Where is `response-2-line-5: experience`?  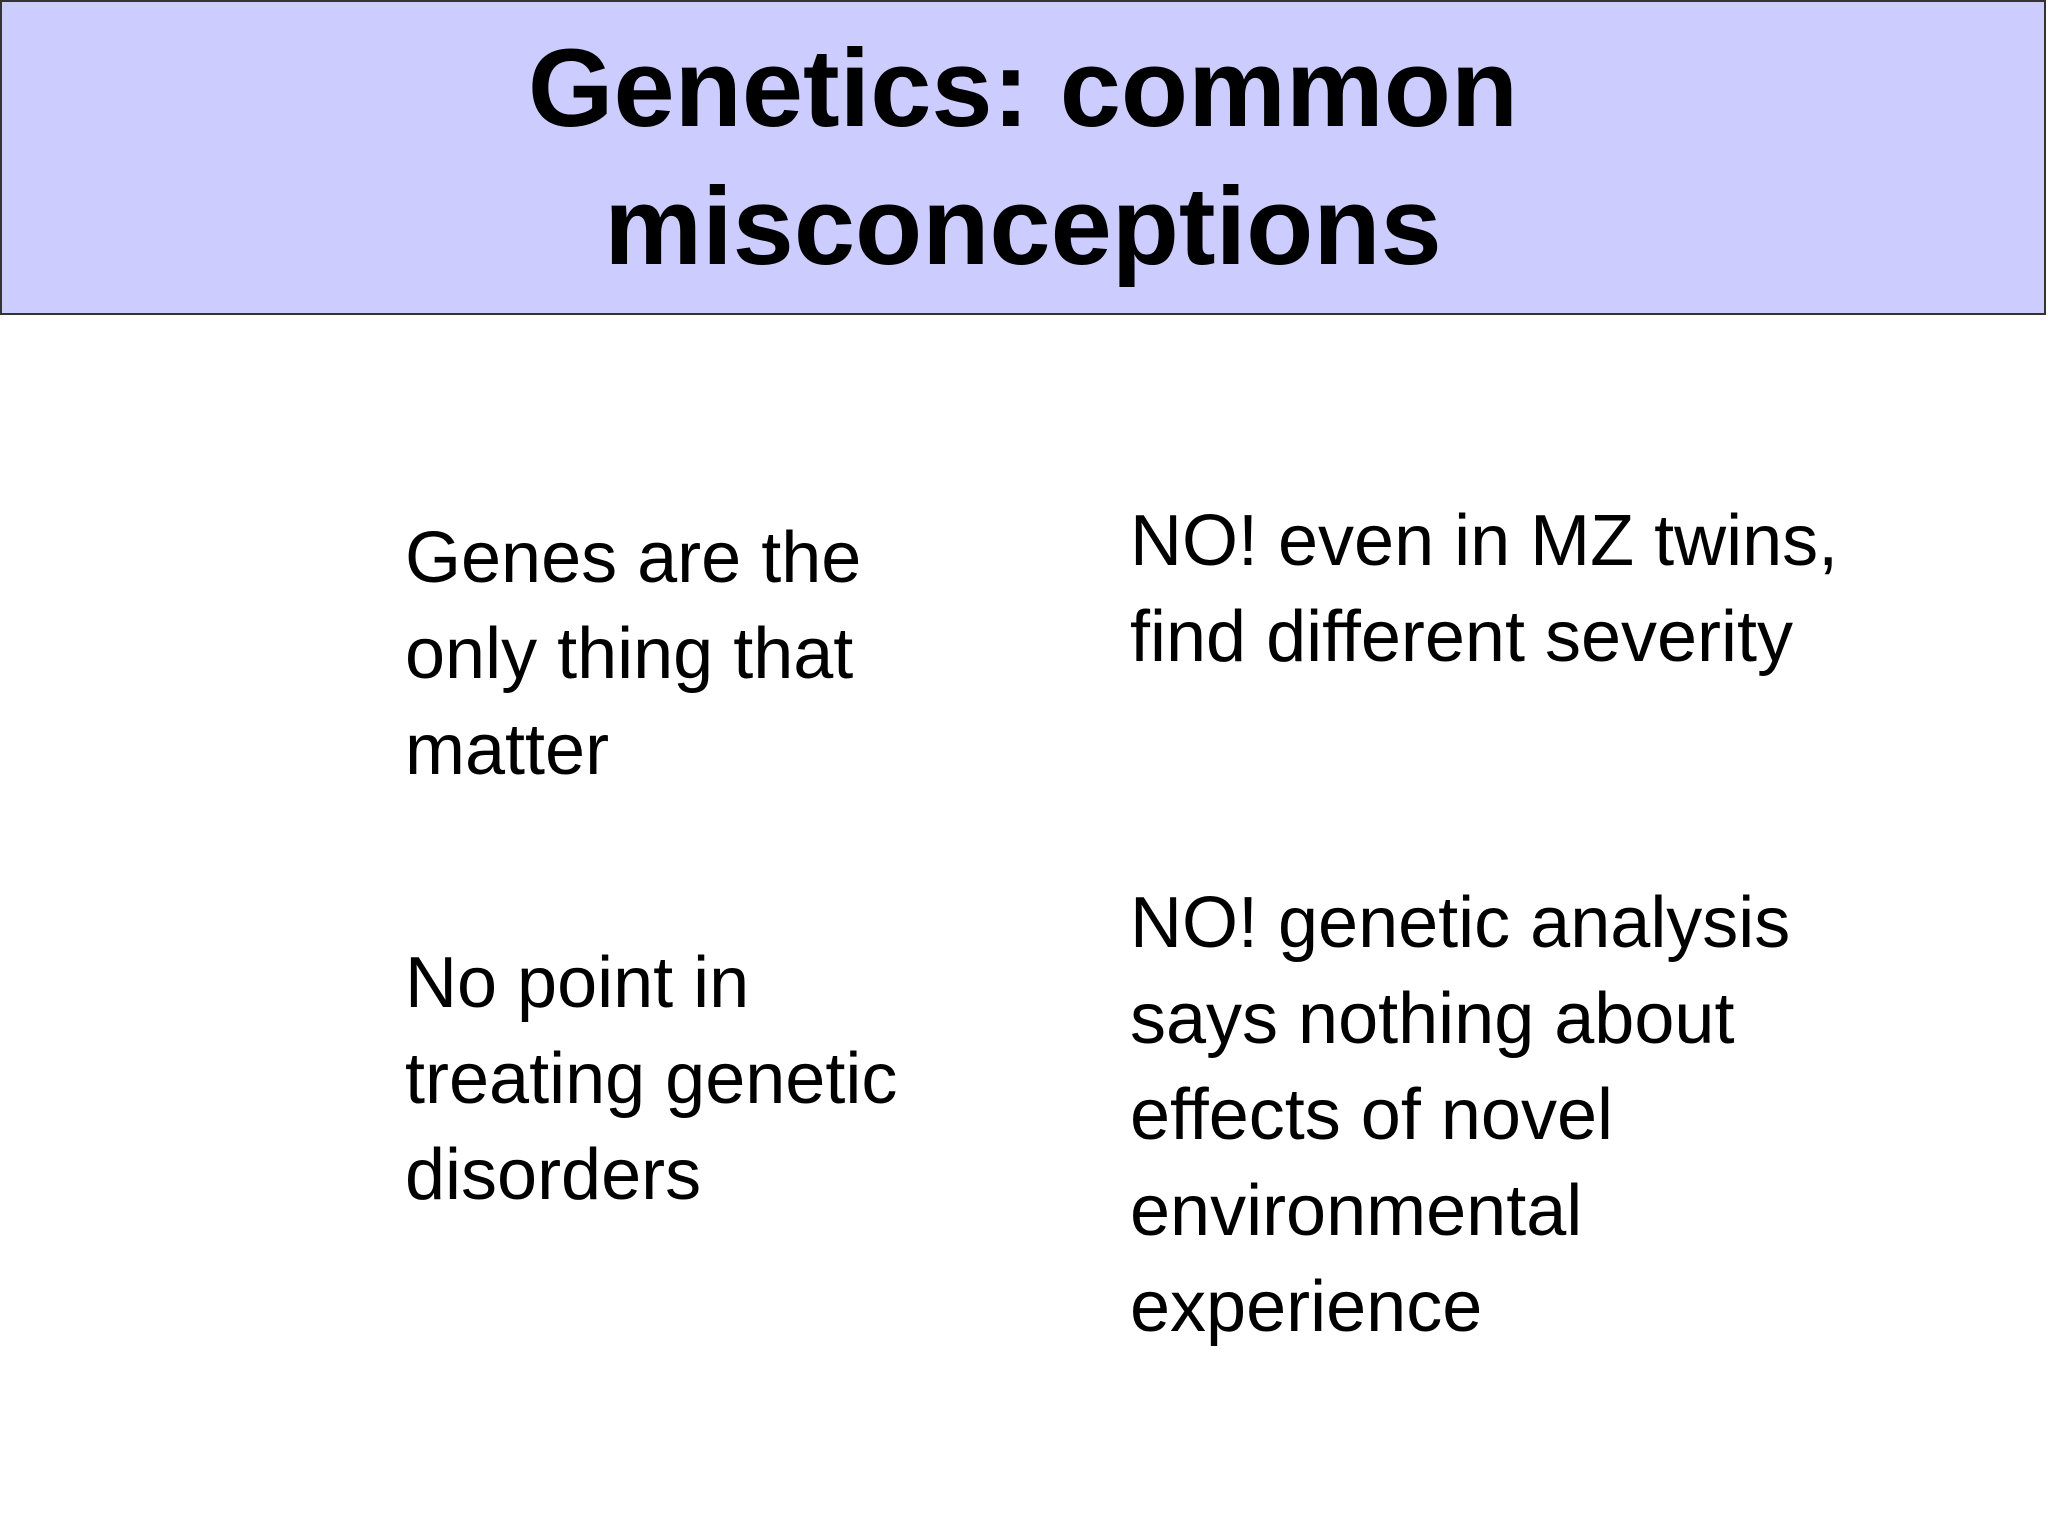
response-2-line-5: experience is located at coordinates (1306, 1307).